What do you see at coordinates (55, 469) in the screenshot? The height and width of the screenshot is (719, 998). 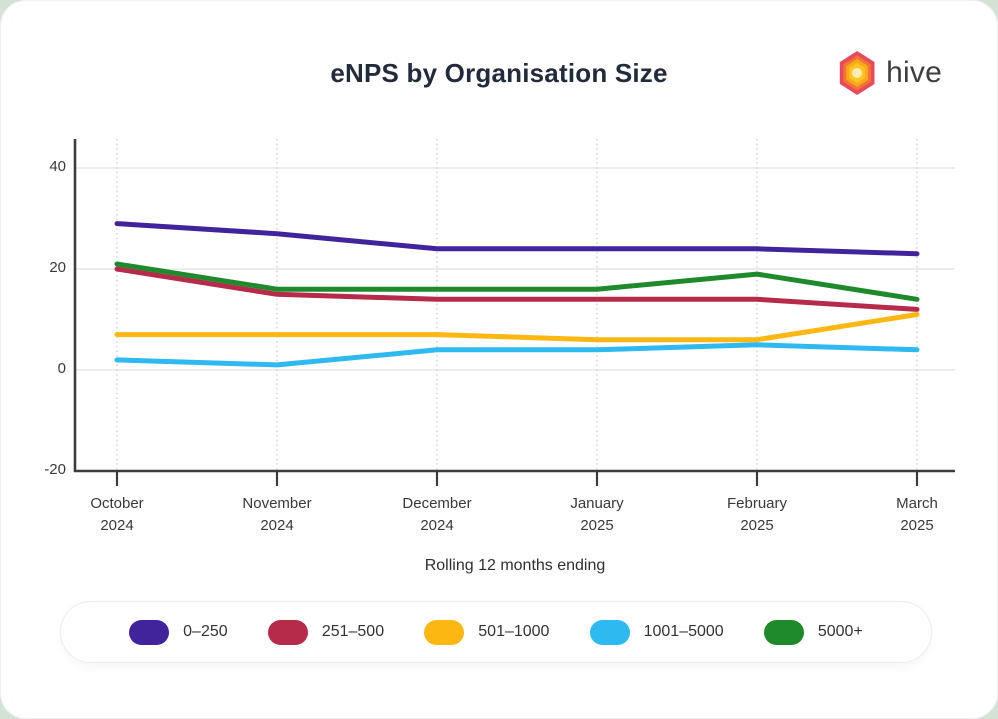 I see `y-tick-label: -20` at bounding box center [55, 469].